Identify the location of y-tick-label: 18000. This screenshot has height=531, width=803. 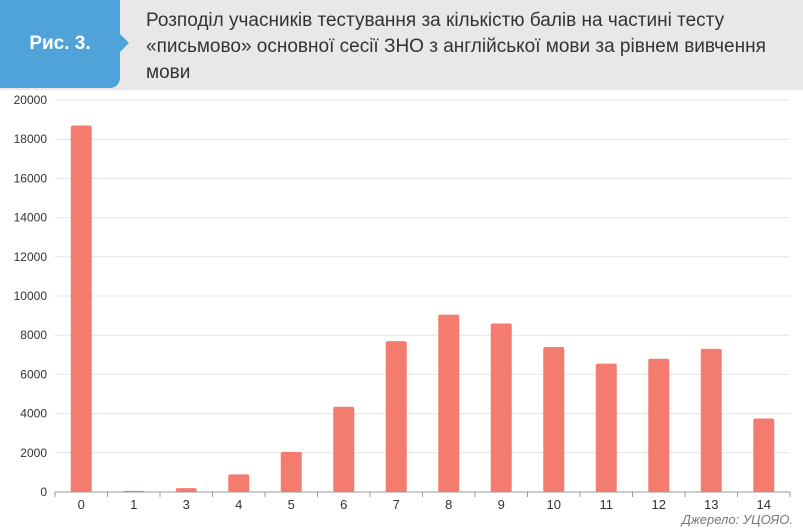
(31, 139).